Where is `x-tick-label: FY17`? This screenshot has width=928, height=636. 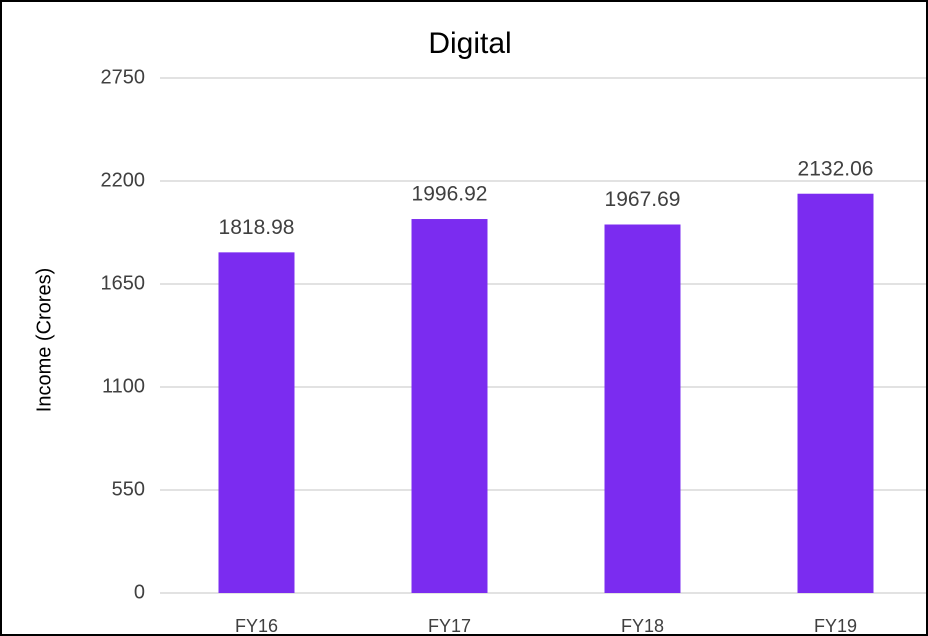
x-tick-label: FY17 is located at coordinates (449, 626).